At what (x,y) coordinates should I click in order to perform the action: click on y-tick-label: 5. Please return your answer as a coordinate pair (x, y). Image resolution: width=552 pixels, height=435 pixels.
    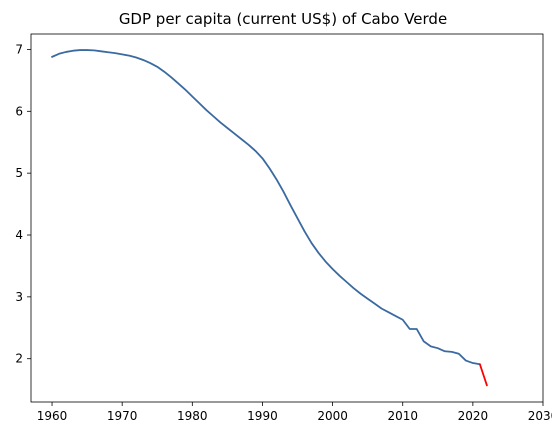
    Looking at the image, I should click on (19, 173).